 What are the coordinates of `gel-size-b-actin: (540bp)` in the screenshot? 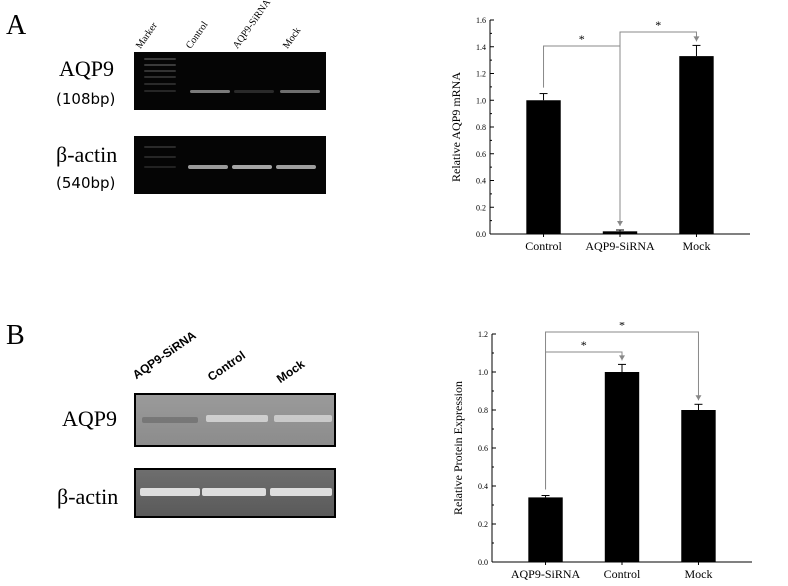 It's located at (86, 183).